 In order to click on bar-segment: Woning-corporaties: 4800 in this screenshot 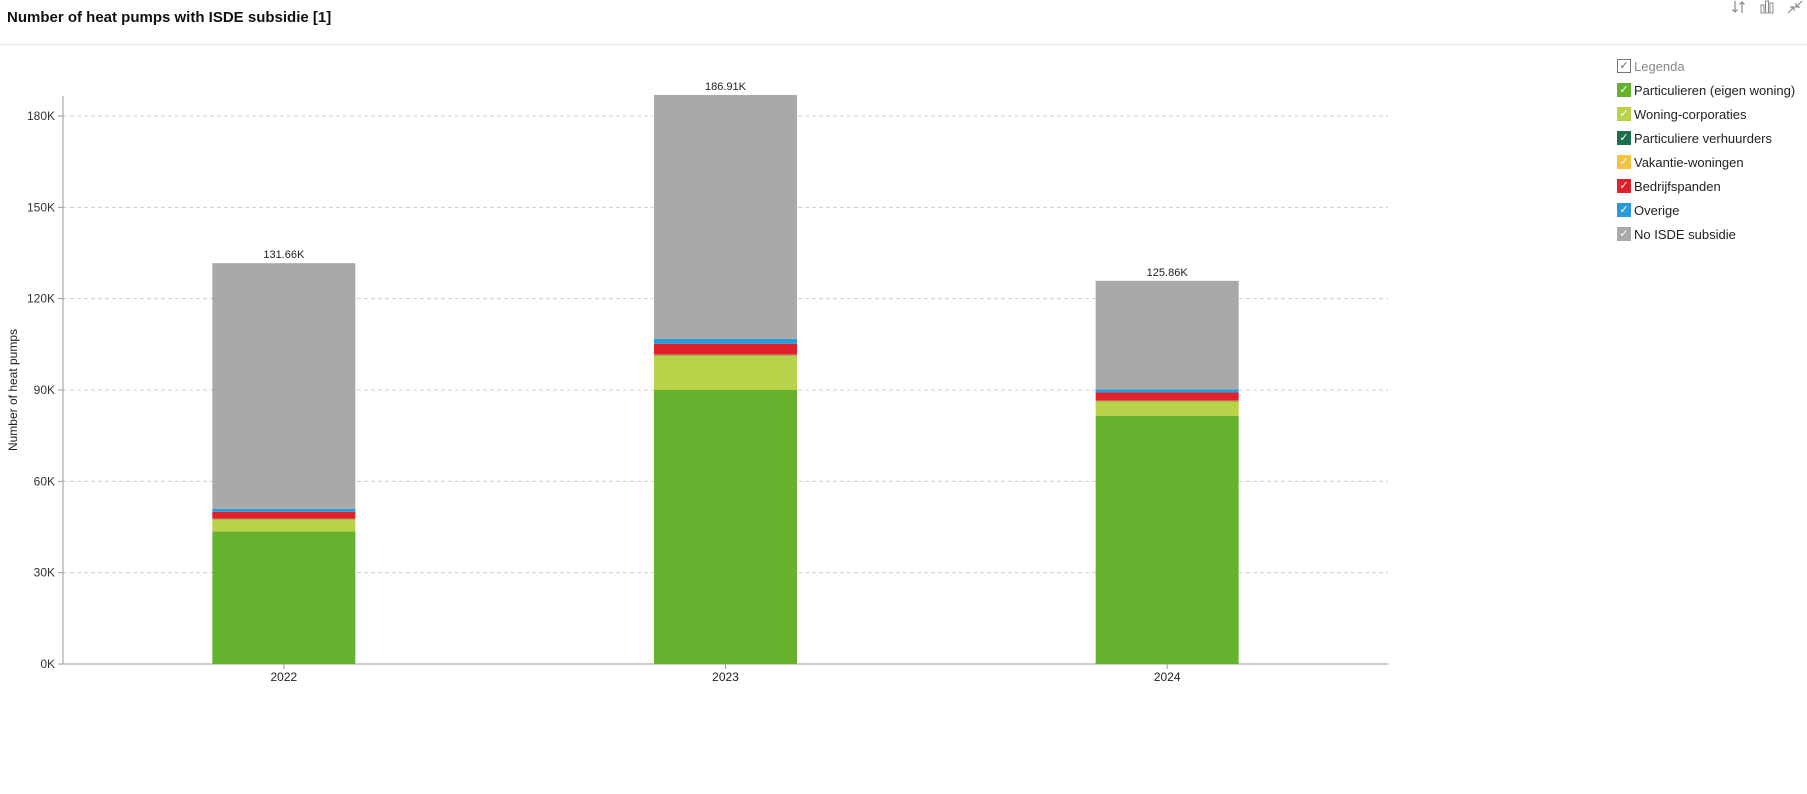, I will do `click(1167, 408)`.